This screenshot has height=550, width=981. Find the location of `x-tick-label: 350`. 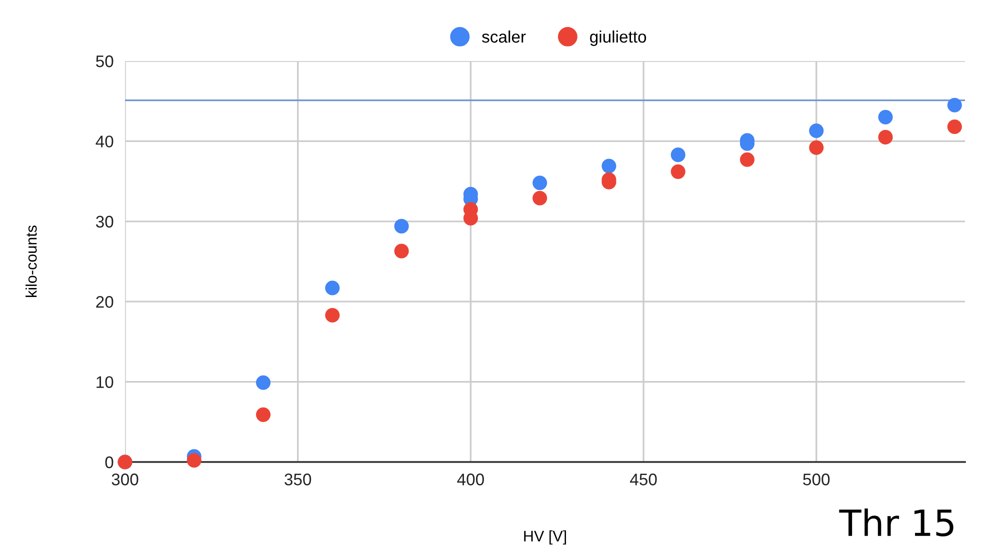

x-tick-label: 350 is located at coordinates (298, 480).